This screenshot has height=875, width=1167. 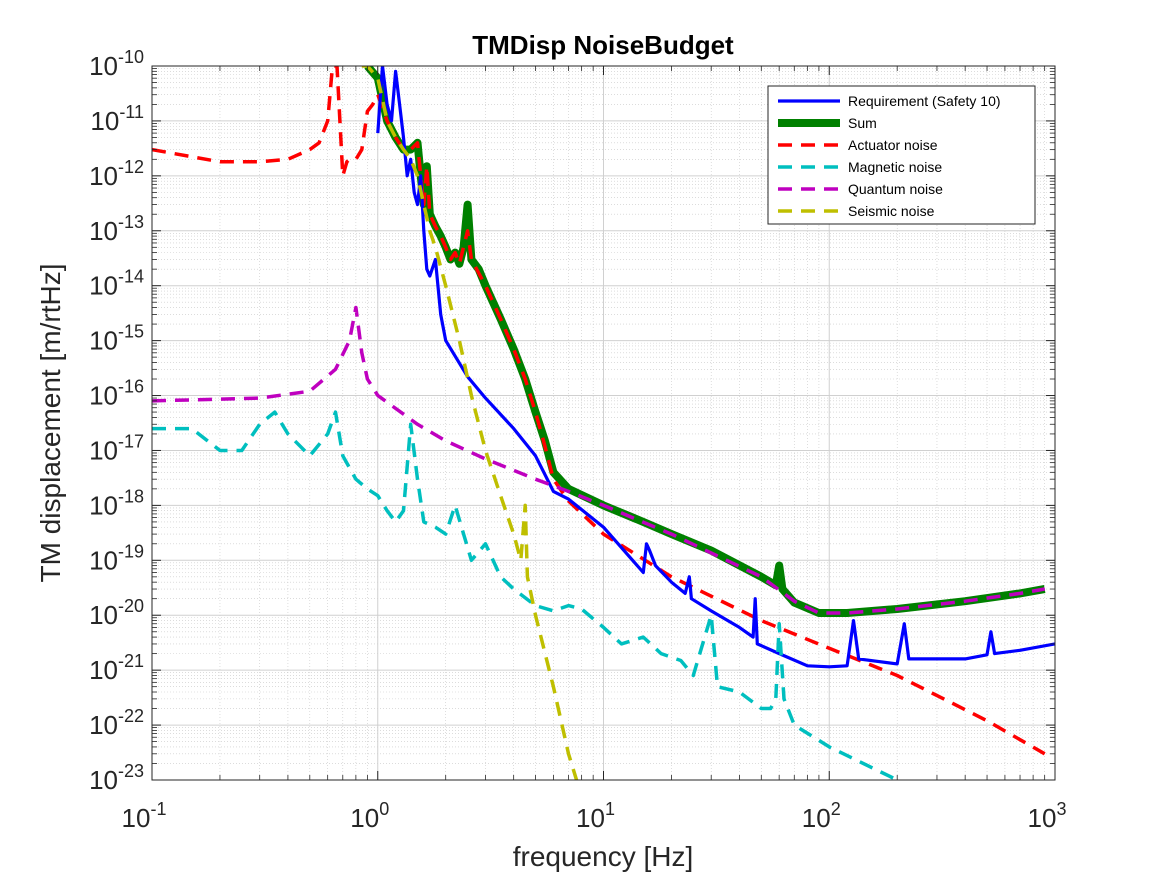 I want to click on x-tick-label: 10¹, so click(x=595, y=816).